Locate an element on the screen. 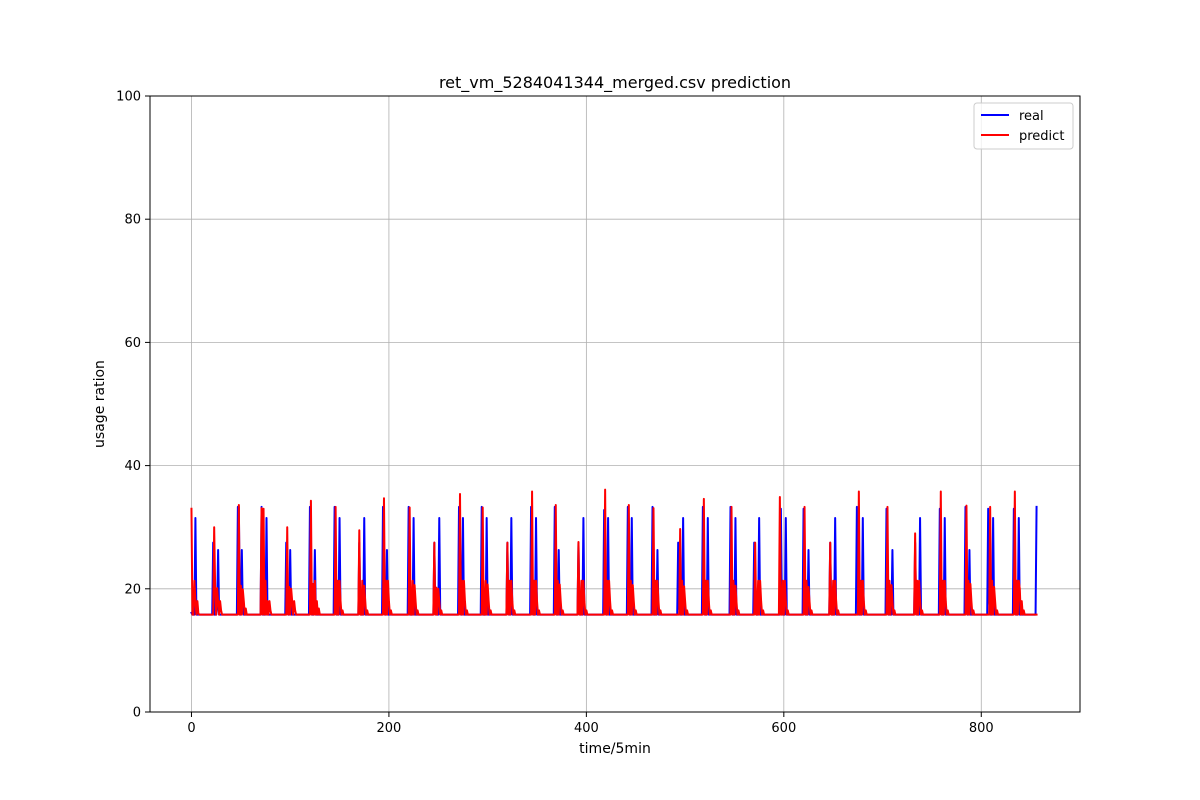  y-tick-label: 80 is located at coordinates (132, 220).